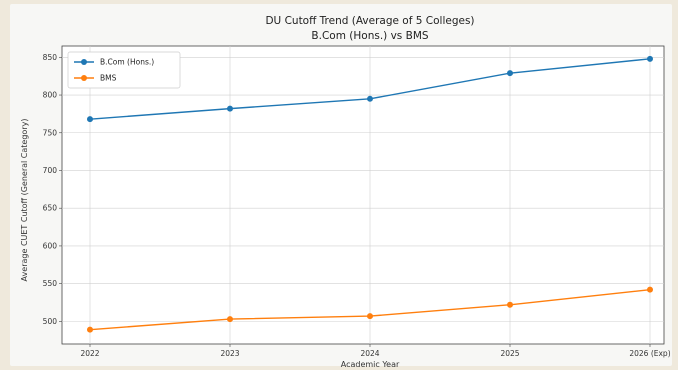 This screenshot has width=678, height=370. Describe the element at coordinates (369, 21) in the screenshot. I see `chart-title: DU Cutoff Trend (Average of 5 Colleges)` at that location.